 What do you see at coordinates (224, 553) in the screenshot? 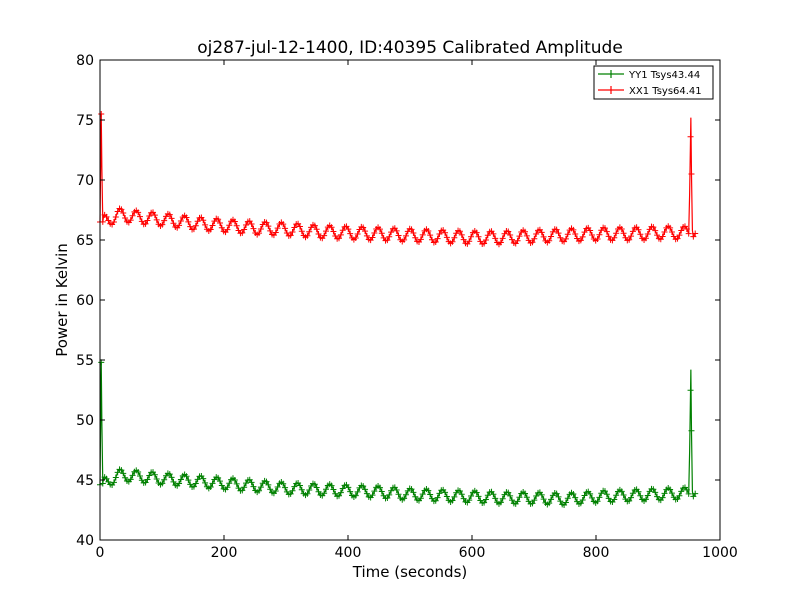
I see `x-tick-label: 200` at bounding box center [224, 553].